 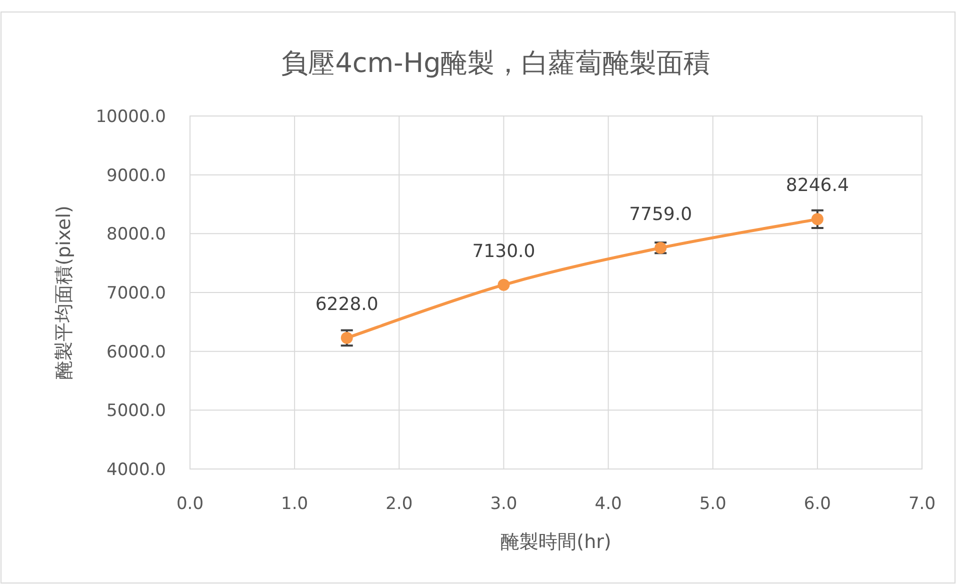 I want to click on x-tick-label: 6.0, so click(x=817, y=504).